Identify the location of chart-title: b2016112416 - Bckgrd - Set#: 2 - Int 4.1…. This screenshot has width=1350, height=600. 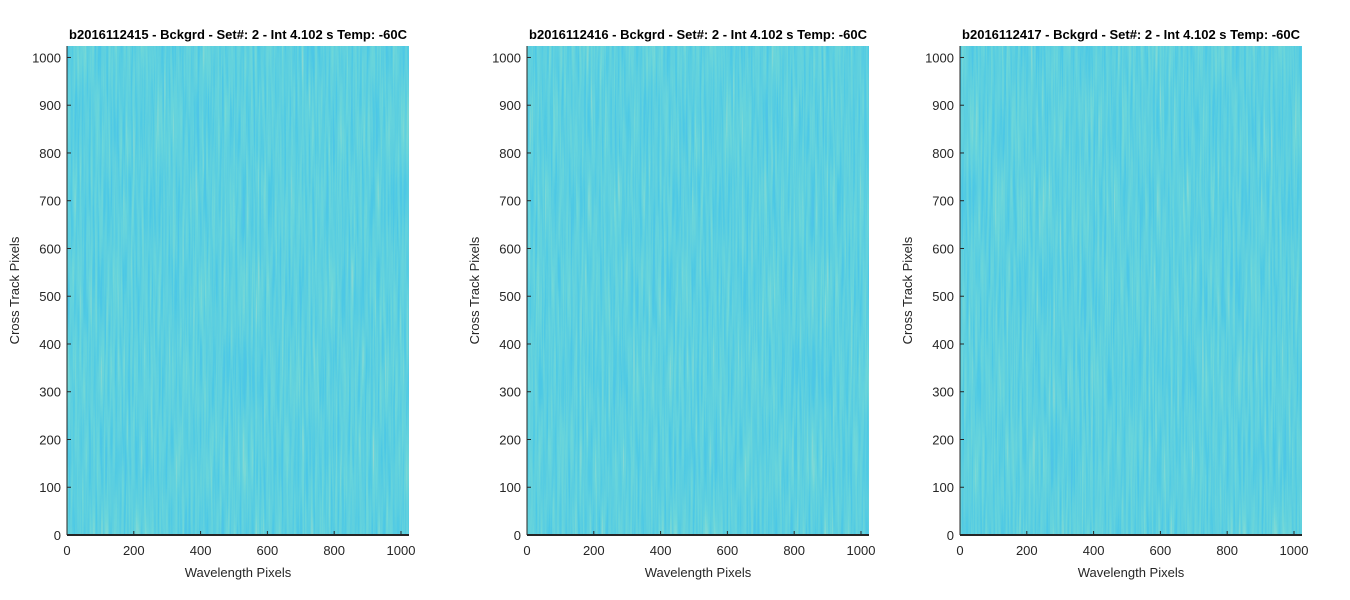
(698, 34).